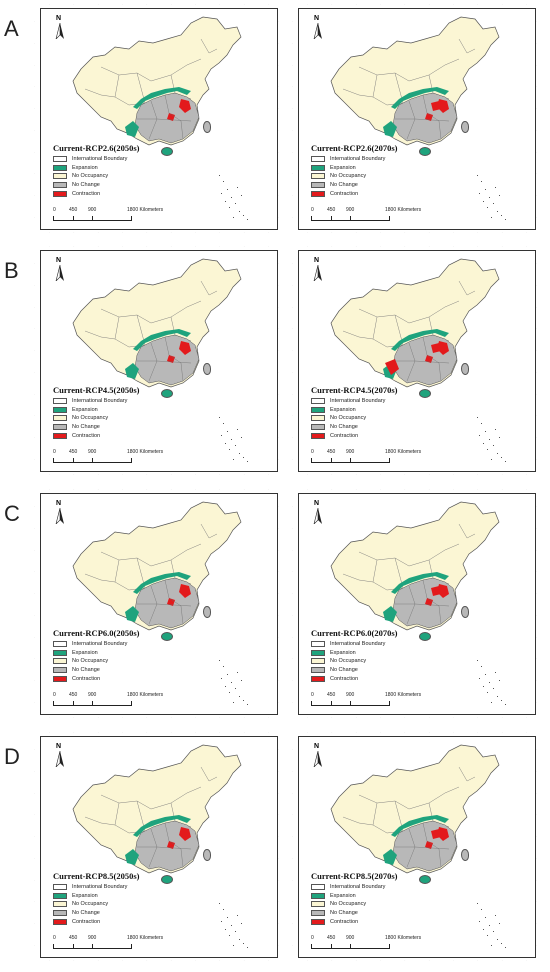 This screenshot has width=550, height=972. What do you see at coordinates (350, 703) in the screenshot?
I see `scale-line` at bounding box center [350, 703].